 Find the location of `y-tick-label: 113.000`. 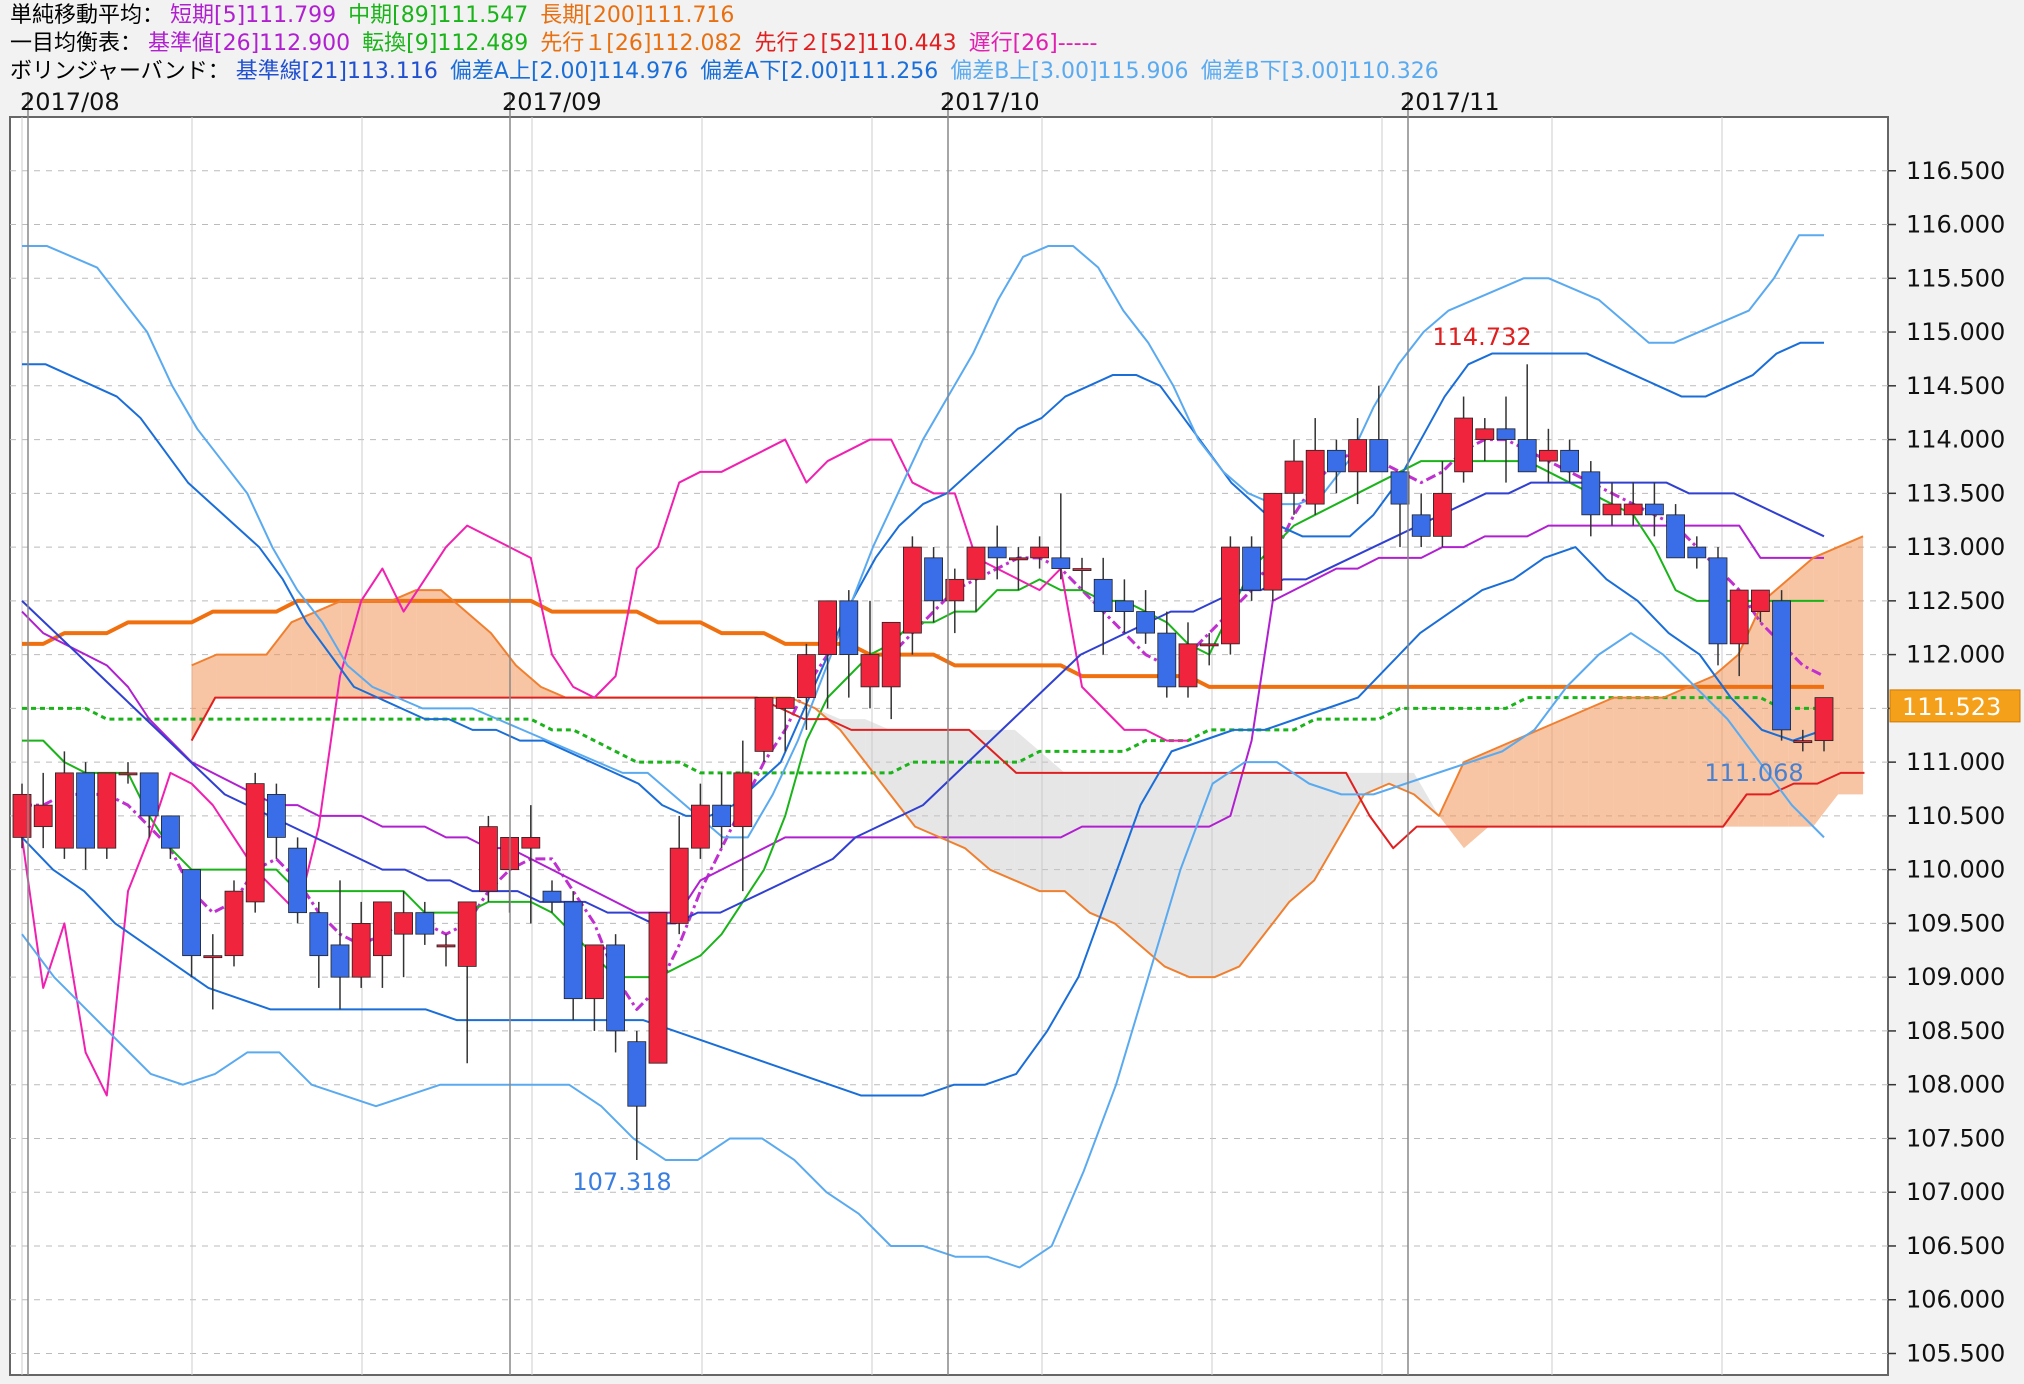

y-tick-label: 113.000 is located at coordinates (1955, 547).